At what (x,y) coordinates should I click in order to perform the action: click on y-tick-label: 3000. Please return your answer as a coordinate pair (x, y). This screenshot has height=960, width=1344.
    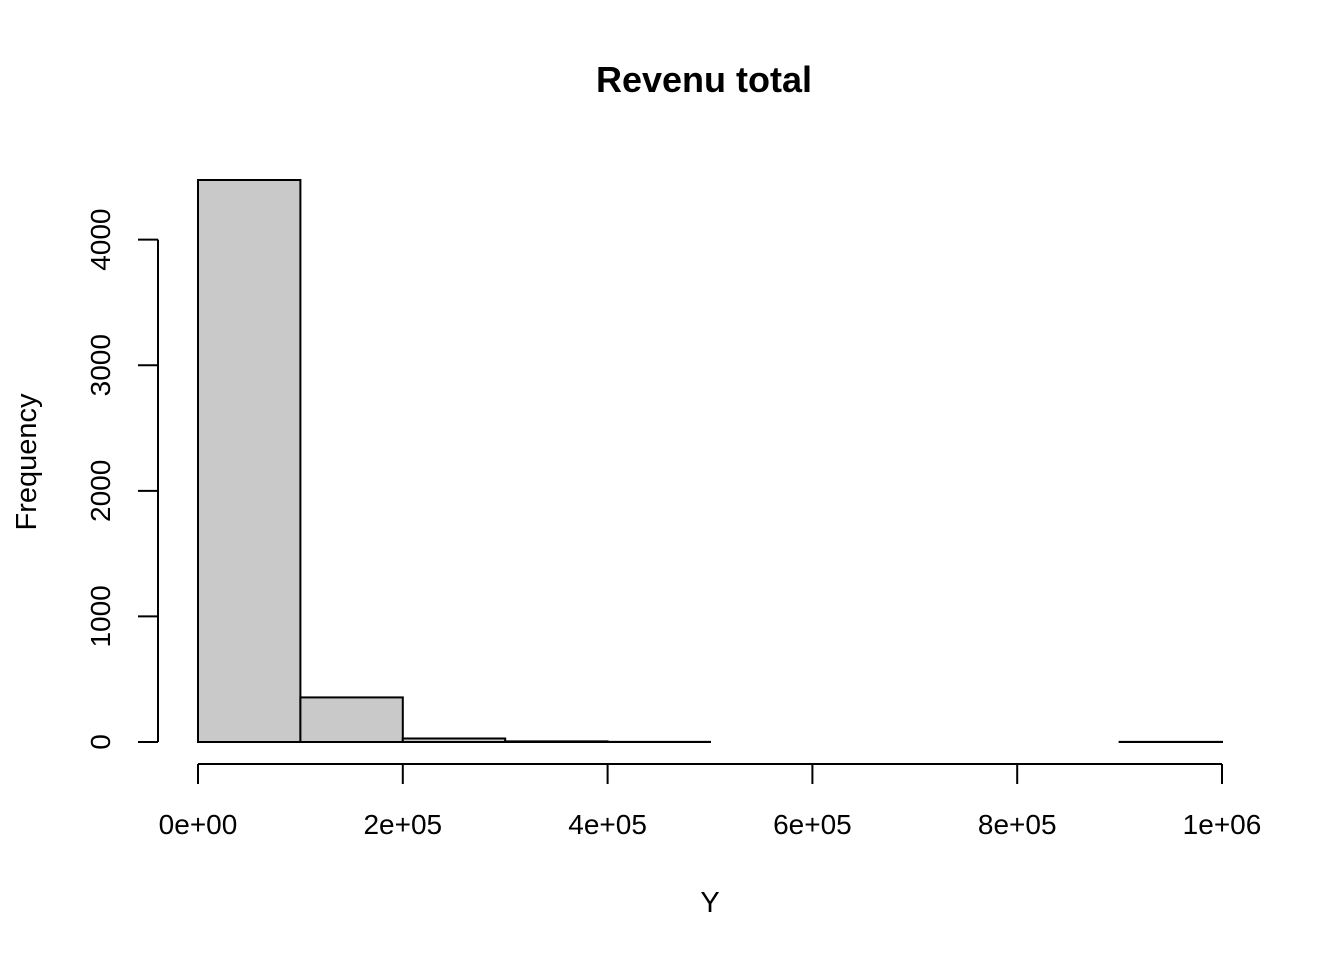
    Looking at the image, I should click on (100, 365).